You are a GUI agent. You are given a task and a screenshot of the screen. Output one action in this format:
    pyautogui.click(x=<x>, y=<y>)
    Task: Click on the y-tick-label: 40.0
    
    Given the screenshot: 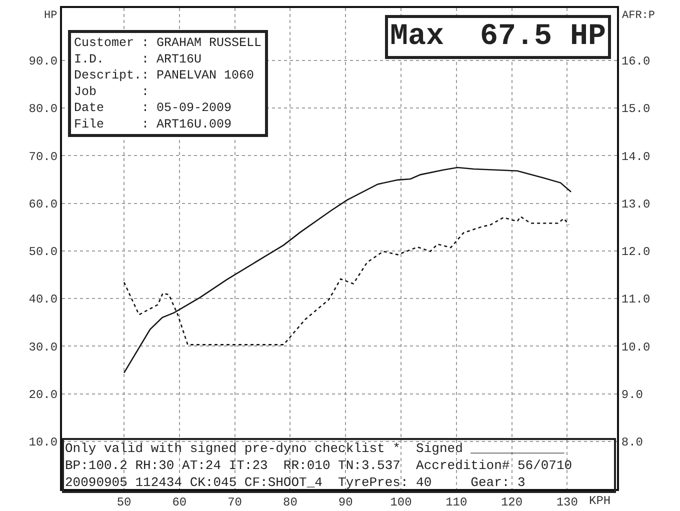 What is the action you would take?
    pyautogui.click(x=43, y=299)
    